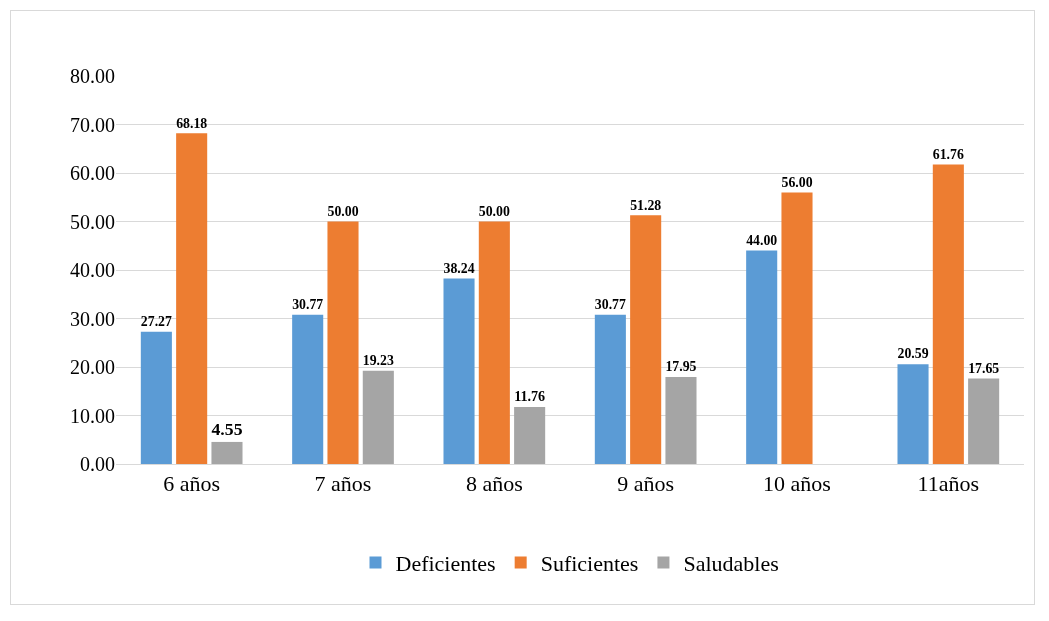  I want to click on data-label: 61.76, so click(948, 154).